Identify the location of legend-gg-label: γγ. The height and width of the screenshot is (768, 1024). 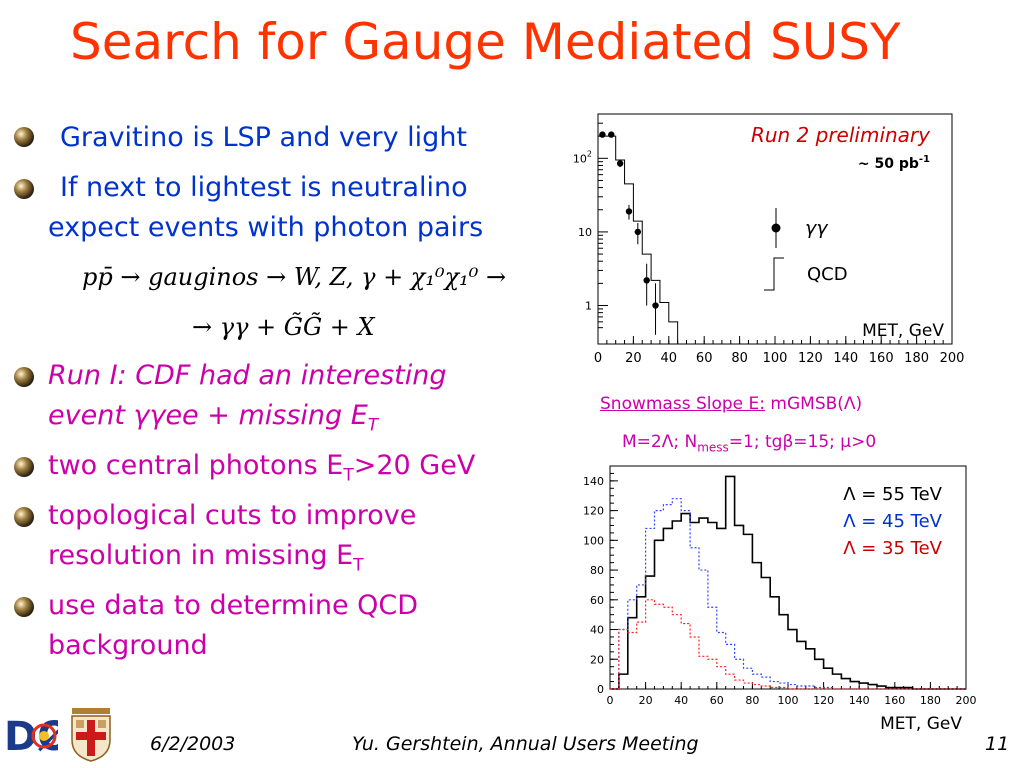
(817, 228).